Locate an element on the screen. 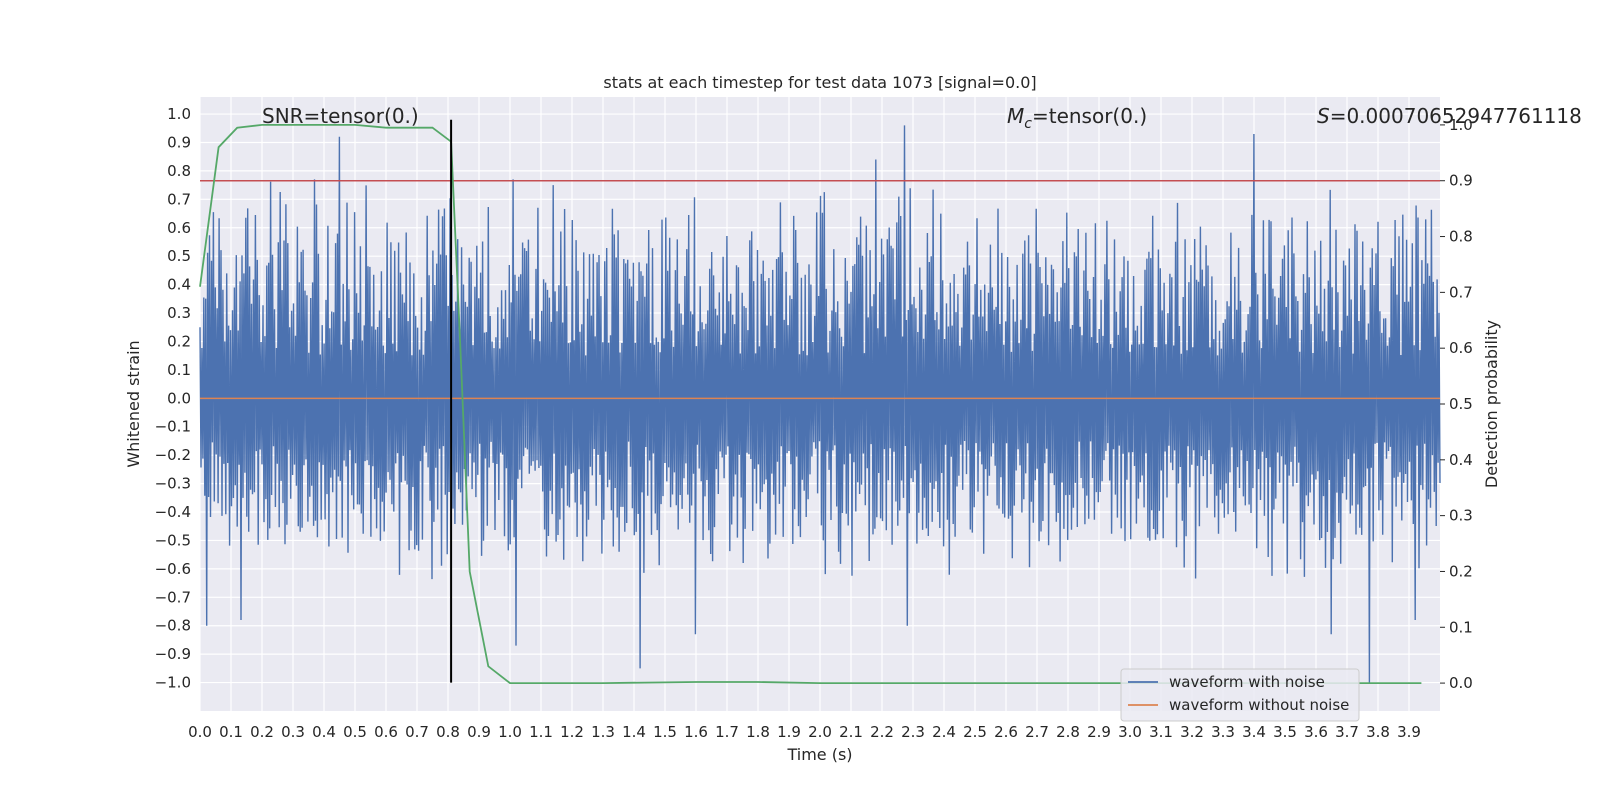 Image resolution: width=1600 pixels, height=800 pixels. x-tick-label: 1.4 is located at coordinates (634, 732).